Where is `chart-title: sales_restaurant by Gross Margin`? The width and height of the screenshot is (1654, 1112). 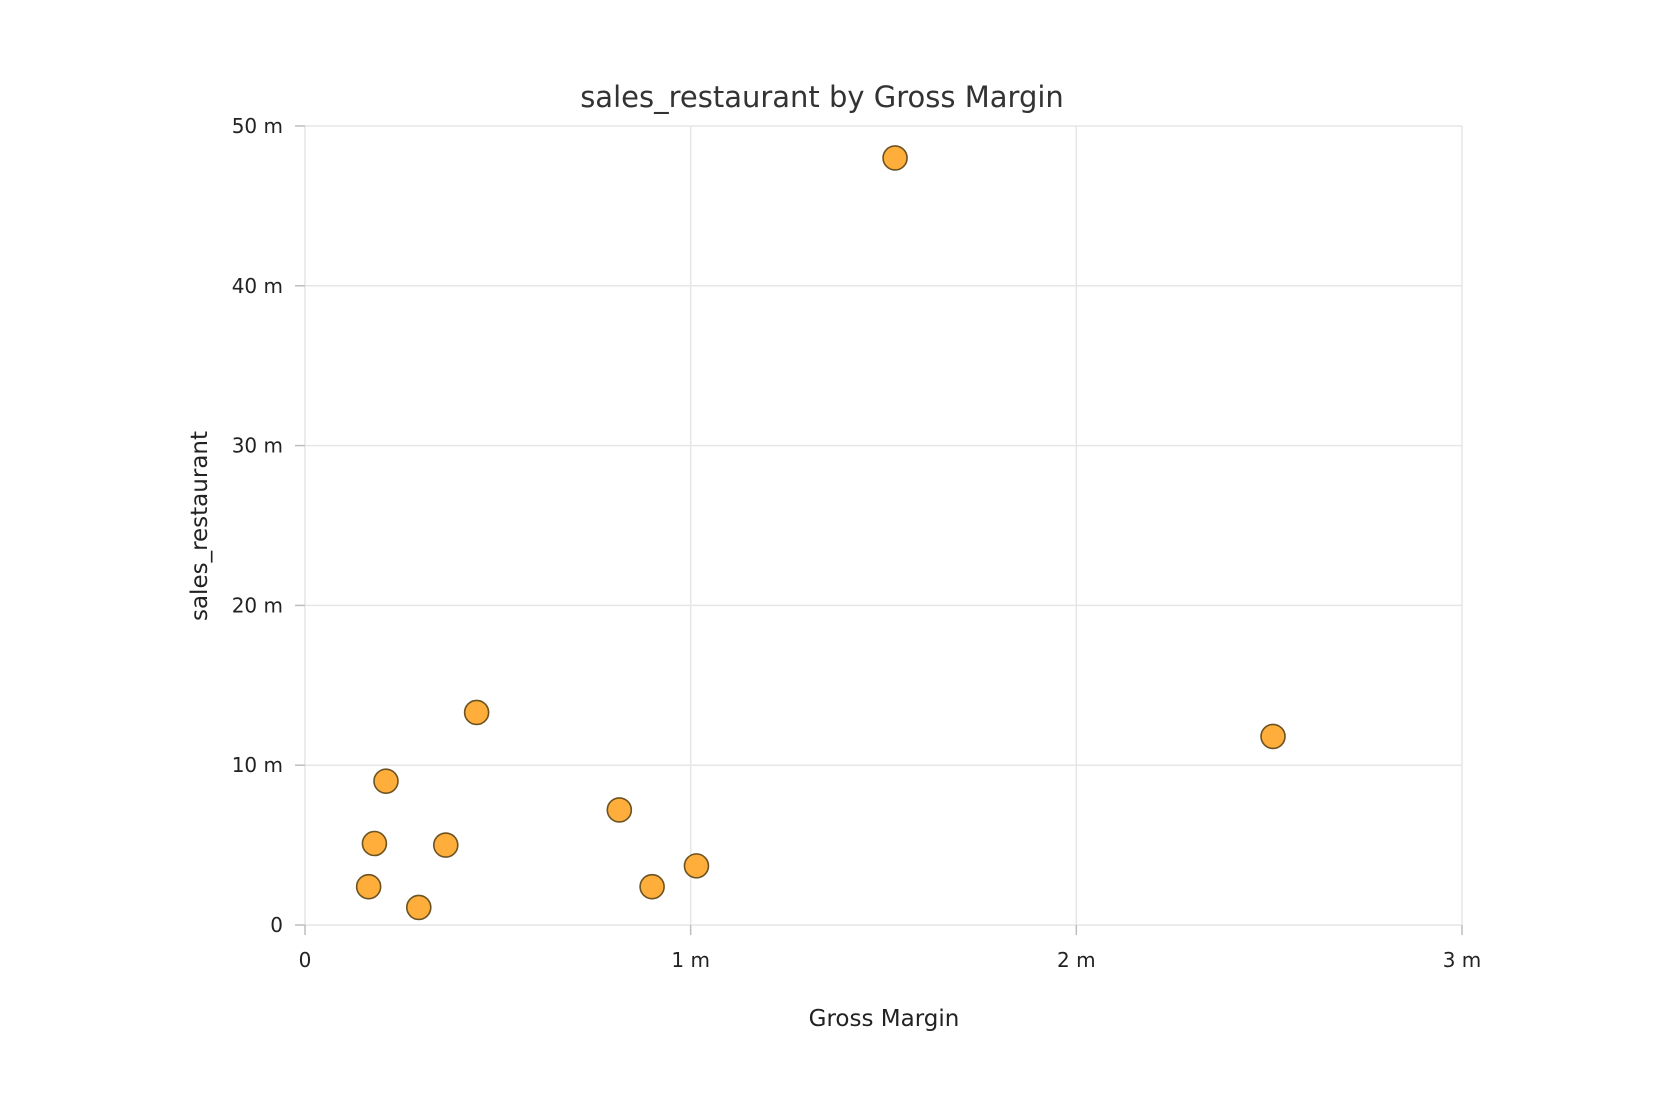 chart-title: sales_restaurant by Gross Margin is located at coordinates (822, 97).